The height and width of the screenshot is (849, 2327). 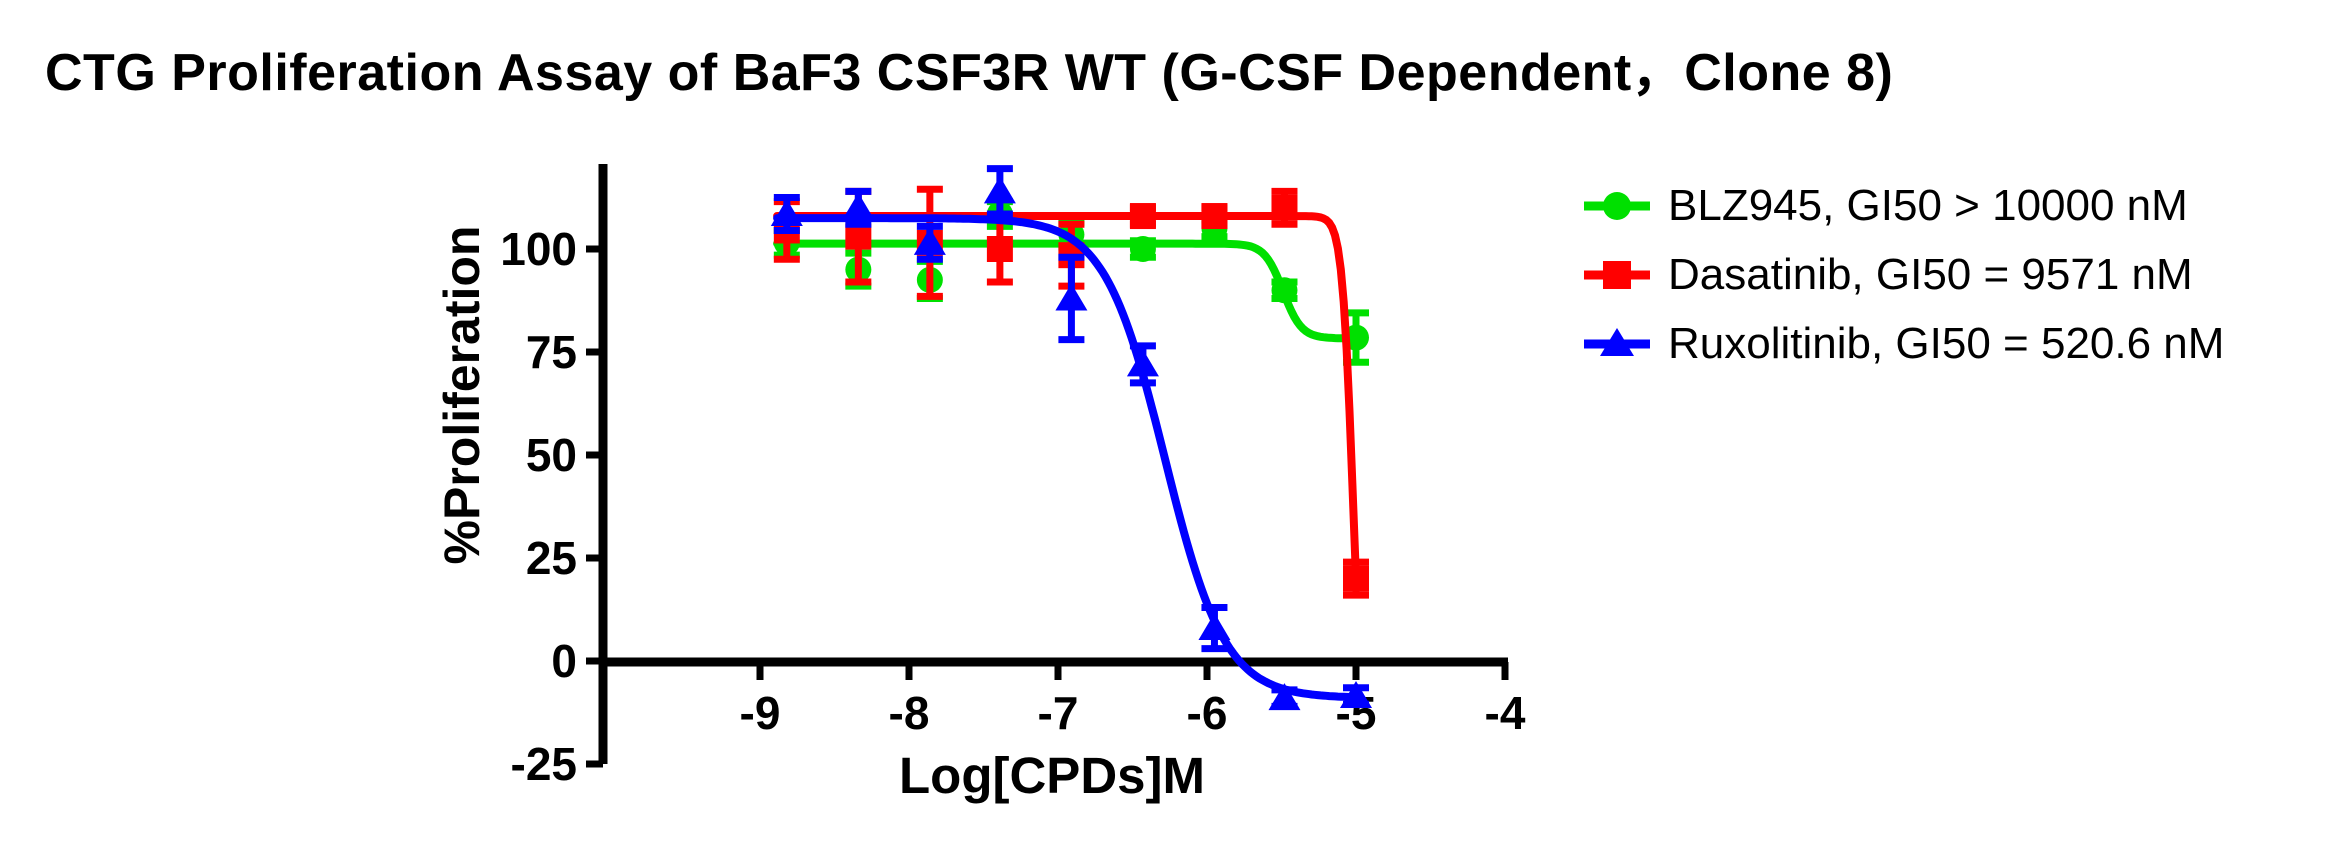 What do you see at coordinates (1946, 343) in the screenshot?
I see `legend-label: Ruxolitinib, GI50 = 520.6 nM` at bounding box center [1946, 343].